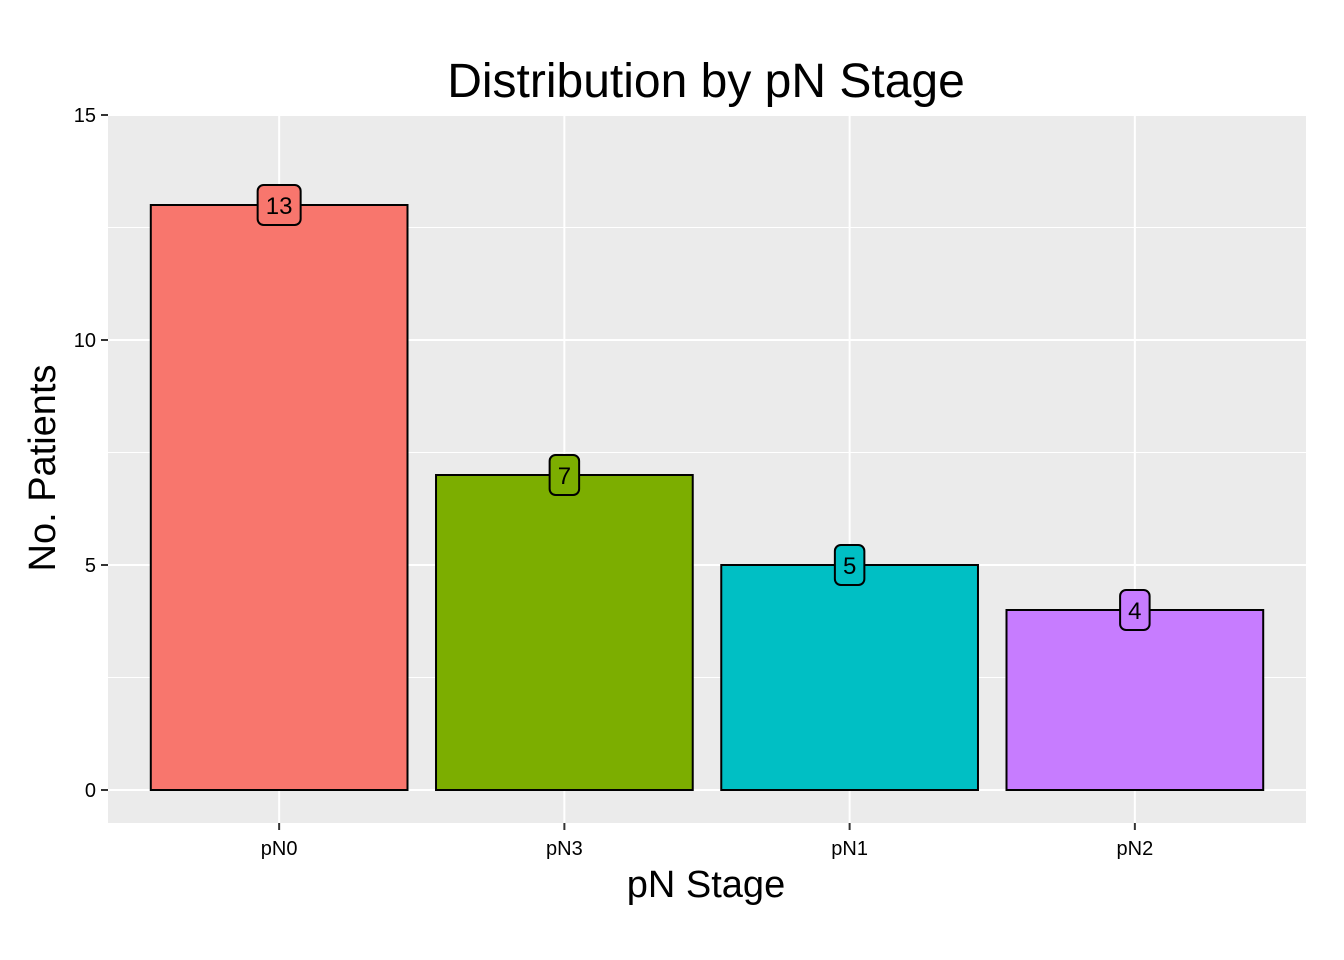  Describe the element at coordinates (706, 885) in the screenshot. I see `x-axis-title: pN Stage` at that location.